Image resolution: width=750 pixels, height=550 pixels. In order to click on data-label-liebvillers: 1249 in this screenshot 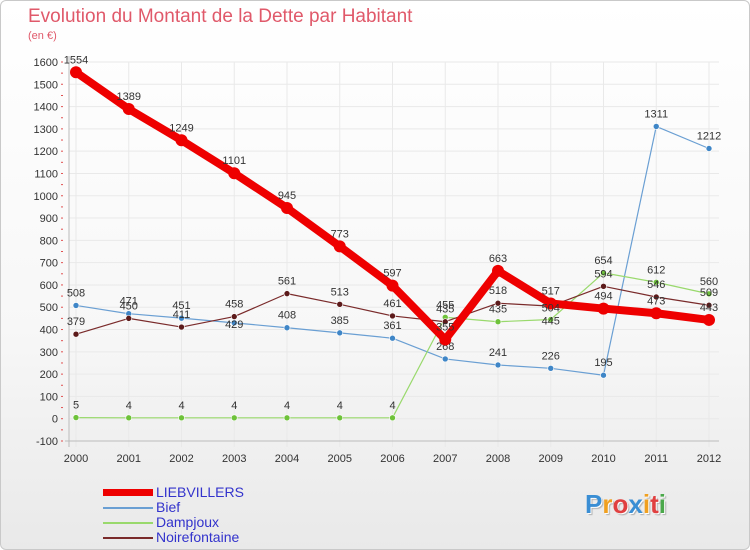, I will do `click(181, 128)`.